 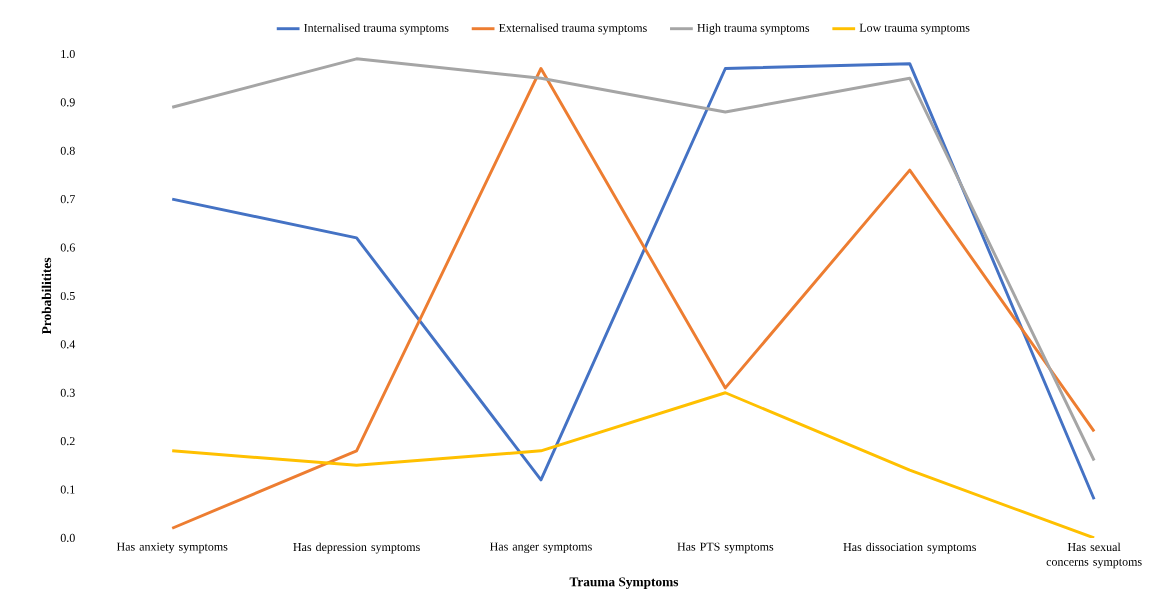 What do you see at coordinates (572, 29) in the screenshot?
I see `legend-label: Externalised trauma symptoms` at bounding box center [572, 29].